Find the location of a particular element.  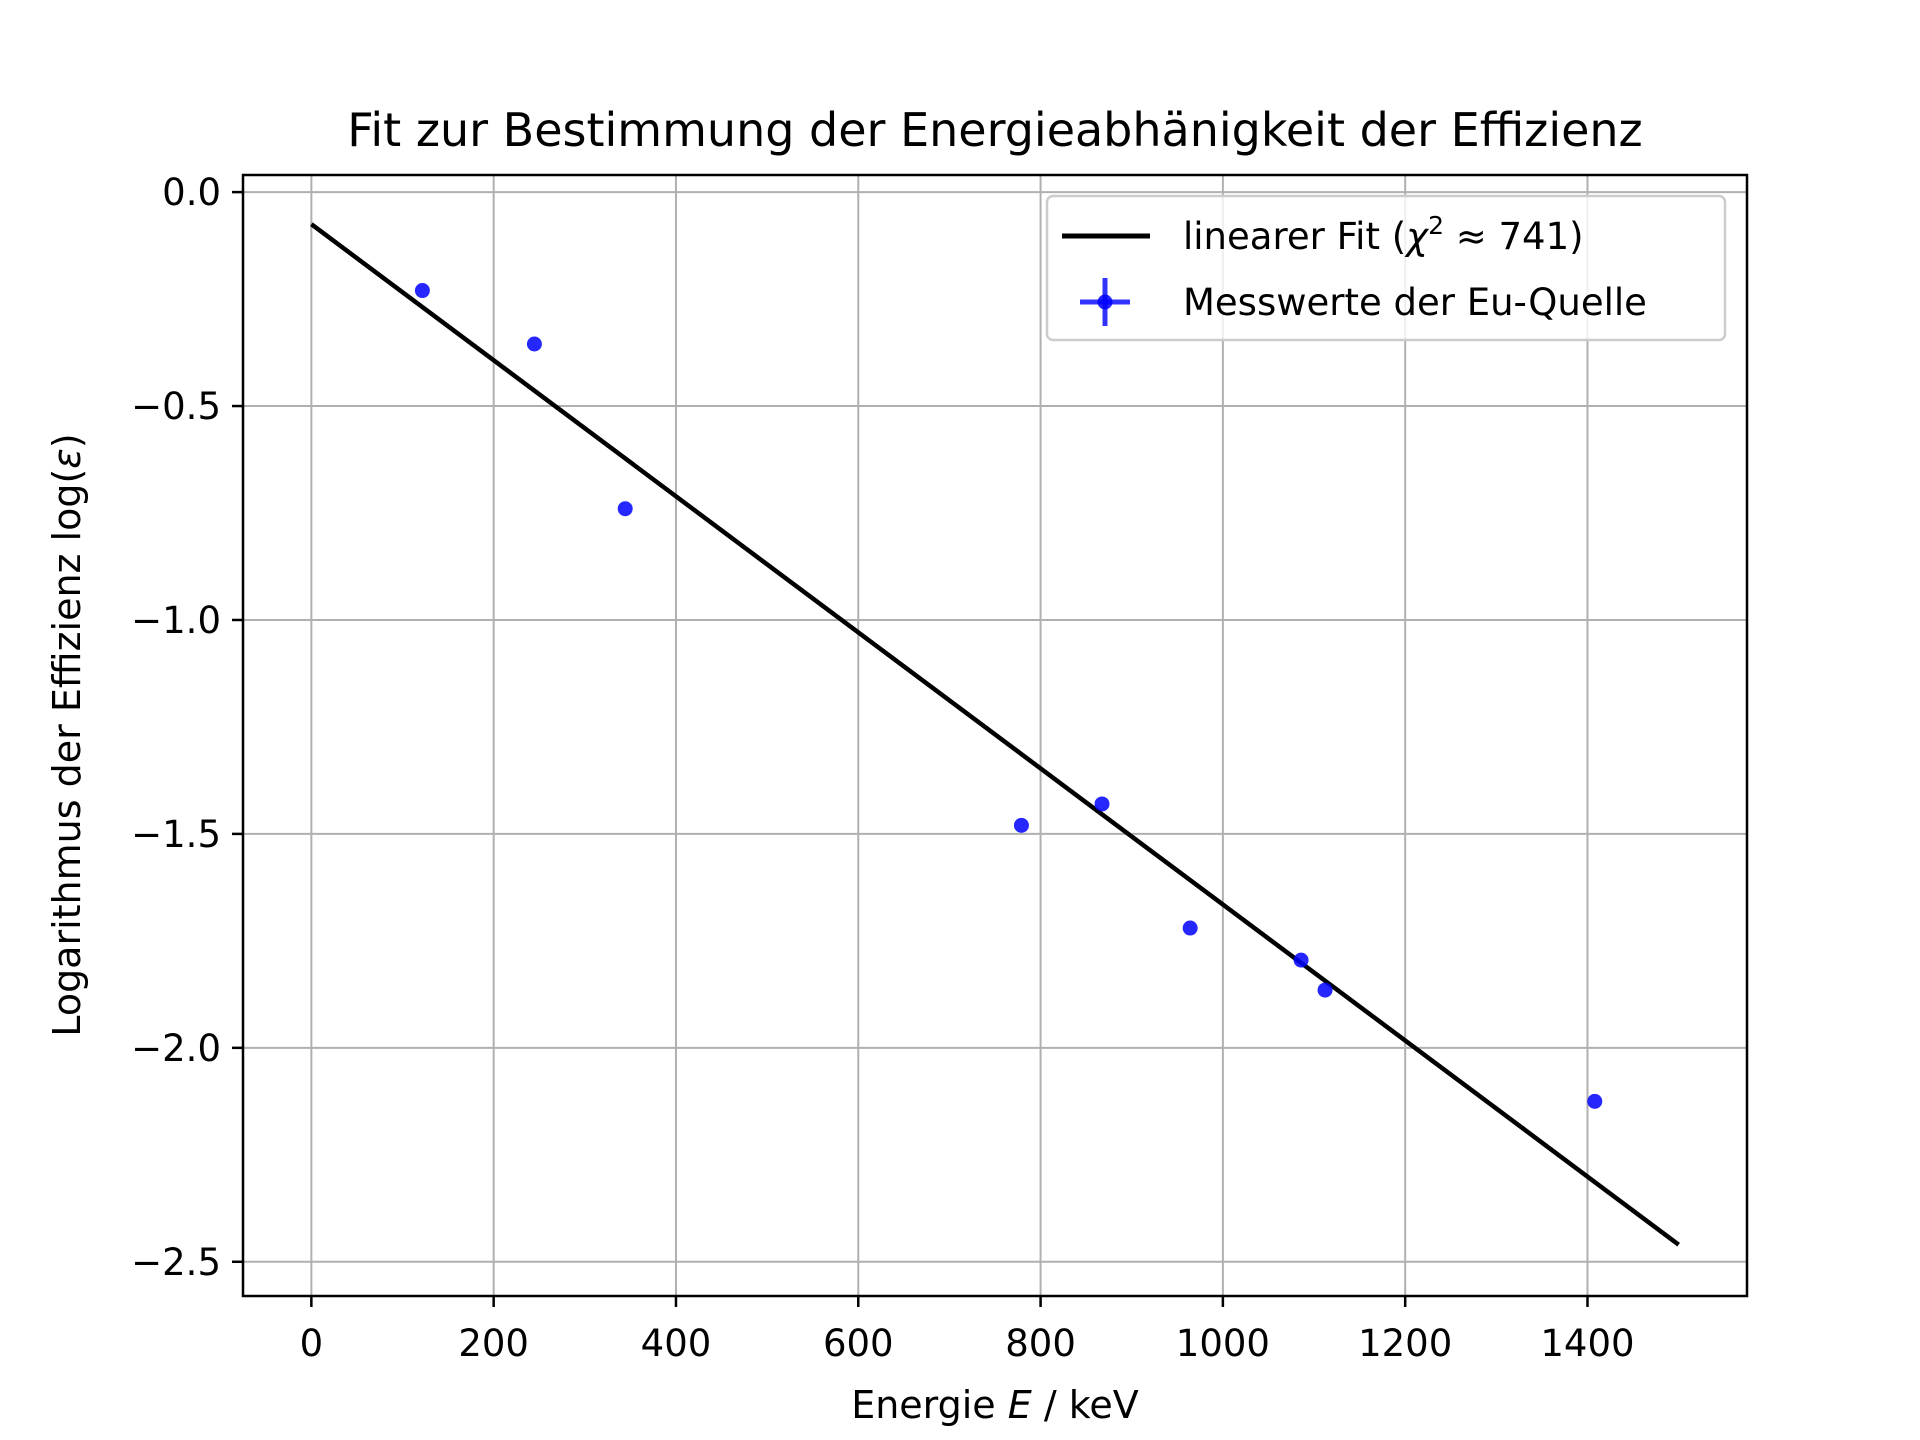

legend-label-fit: linearer Fit (χ2 ≈ 741) is located at coordinates (1383, 234).